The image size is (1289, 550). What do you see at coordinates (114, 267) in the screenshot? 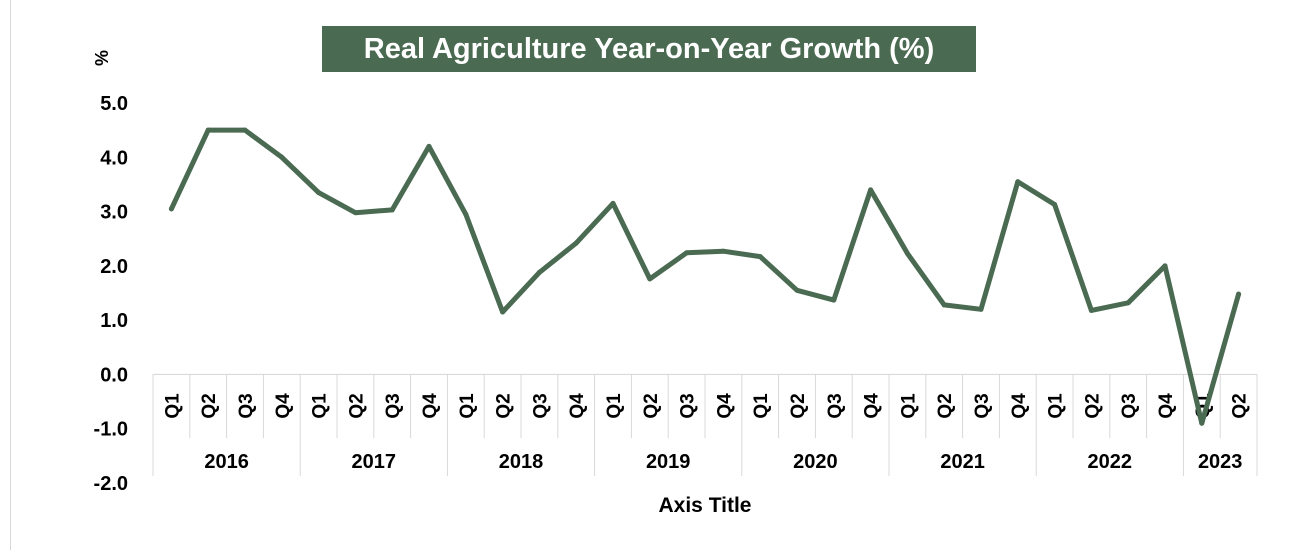
I see `y-tick-label: 2.0` at bounding box center [114, 267].